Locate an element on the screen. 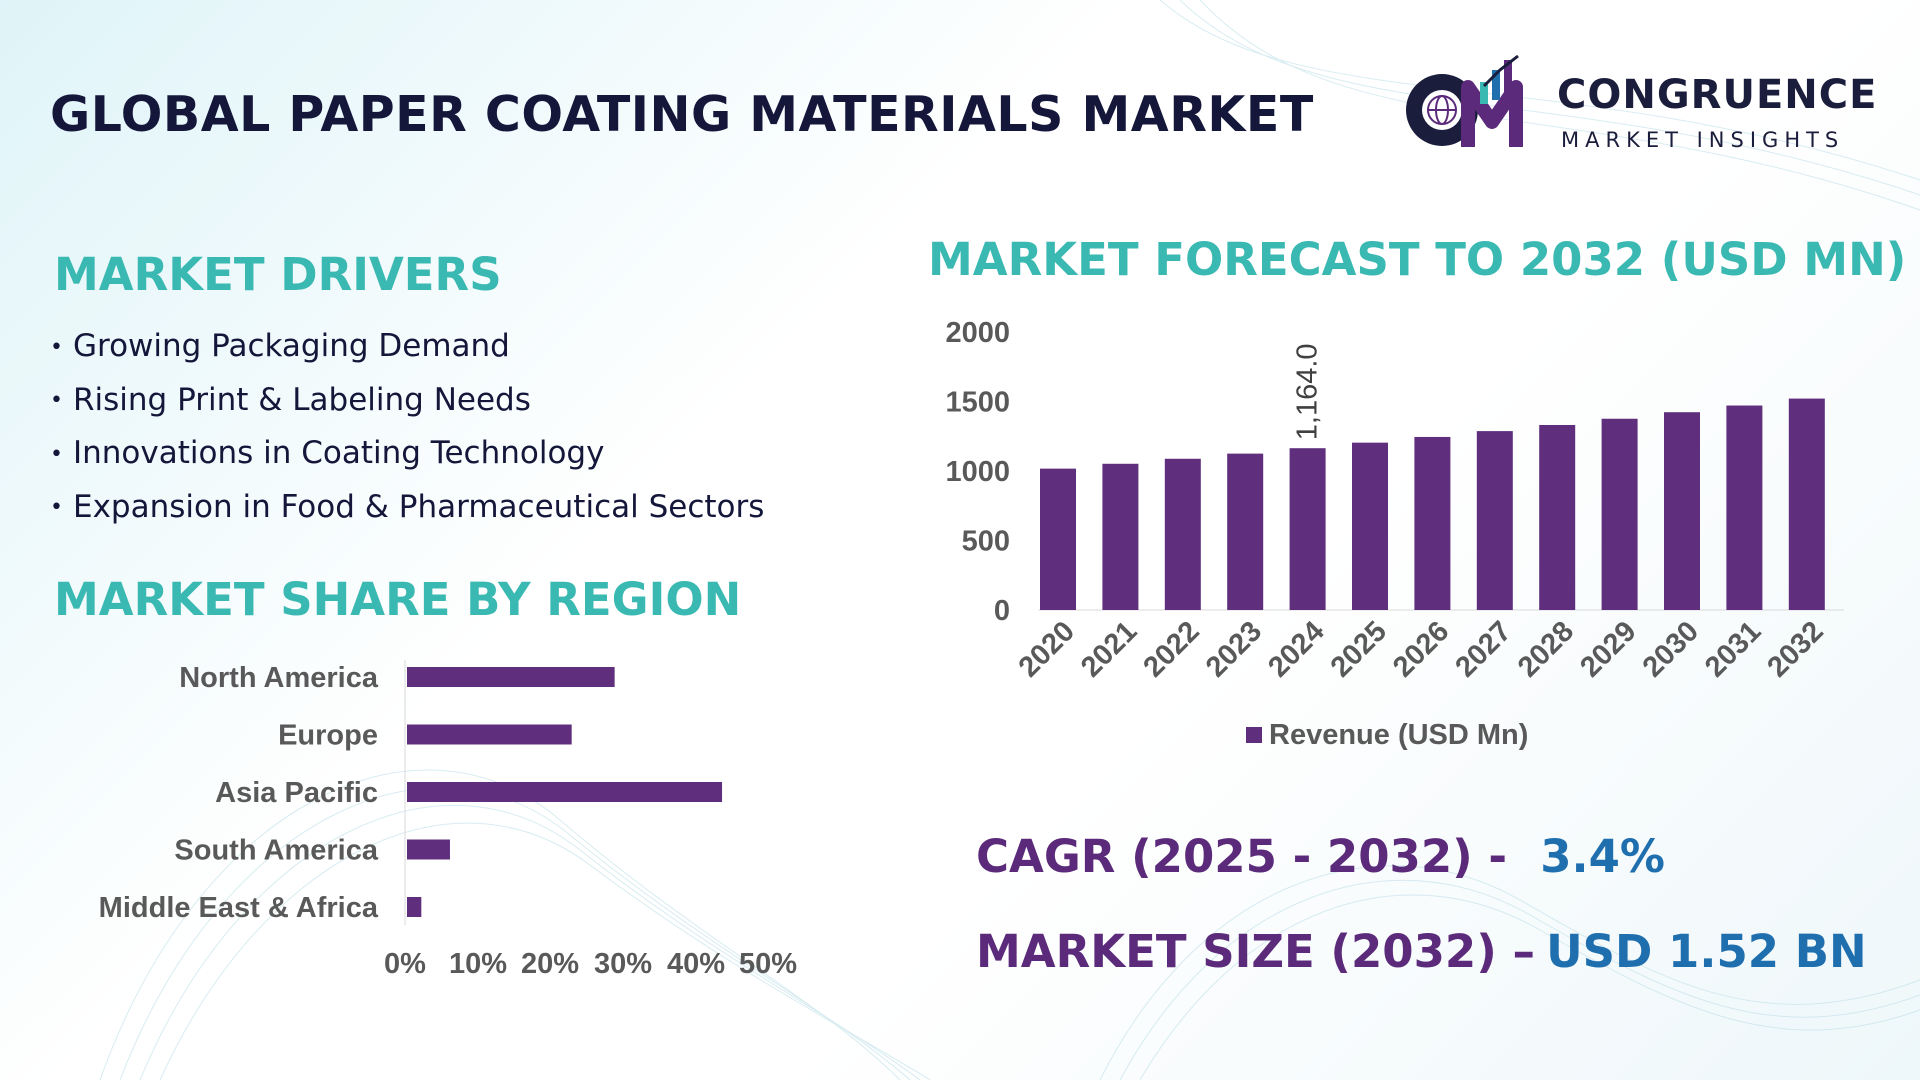  forecast-tick-label: 500 is located at coordinates (986, 542).